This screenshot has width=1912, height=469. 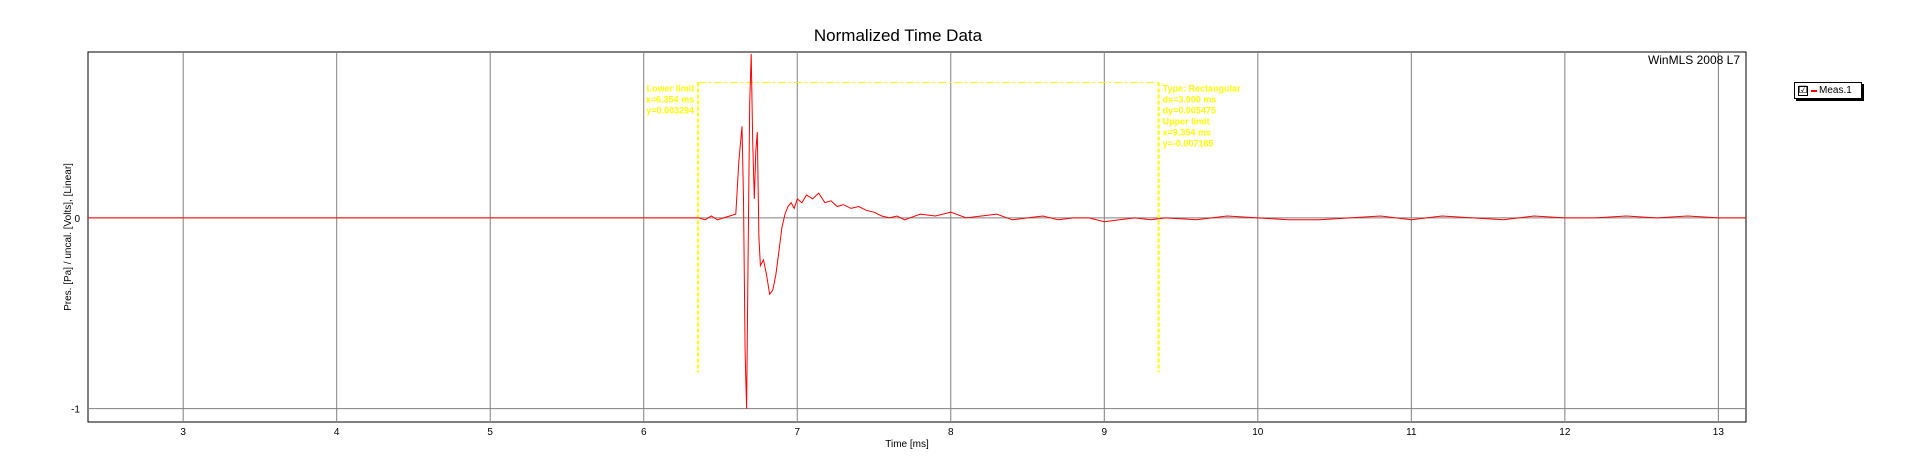 I want to click on y-tick-label: -1, so click(x=75, y=410).